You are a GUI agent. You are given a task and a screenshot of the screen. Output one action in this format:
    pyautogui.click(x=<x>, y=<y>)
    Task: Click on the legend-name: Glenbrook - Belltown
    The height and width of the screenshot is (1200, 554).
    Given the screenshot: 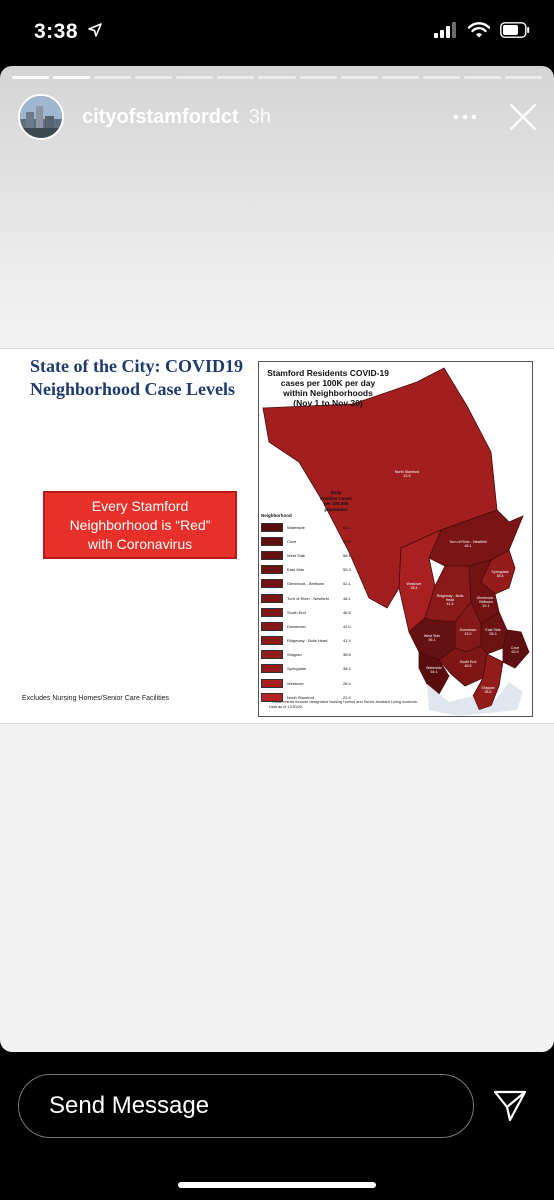 What is the action you would take?
    pyautogui.click(x=306, y=584)
    